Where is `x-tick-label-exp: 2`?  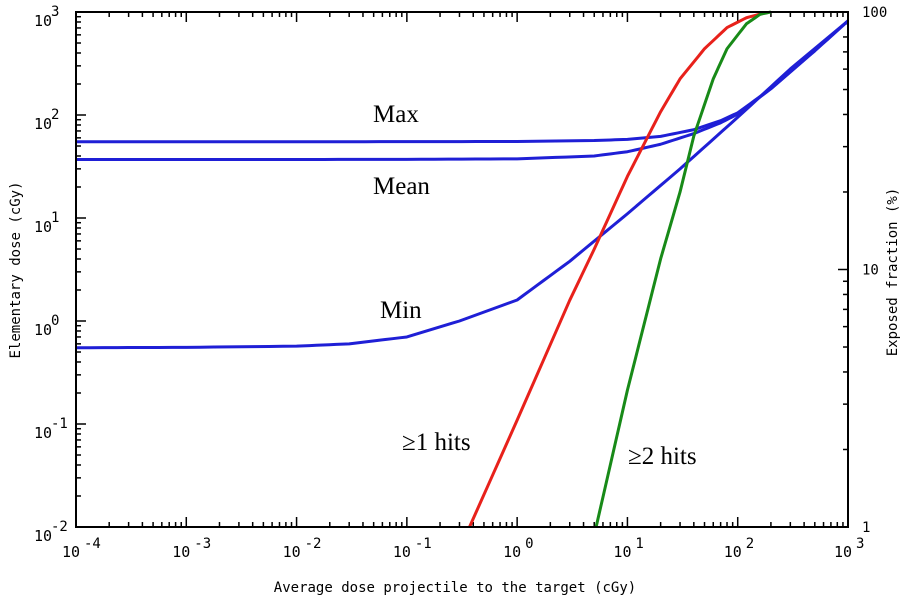
x-tick-label-exp: 2 is located at coordinates (750, 544).